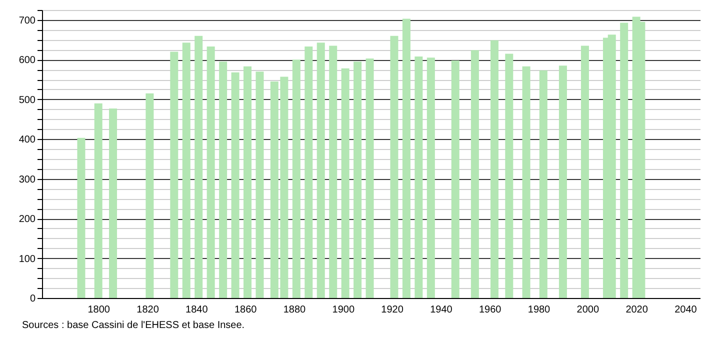 The height and width of the screenshot is (340, 710). What do you see at coordinates (27, 140) in the screenshot?
I see `y-tick-label: 400` at bounding box center [27, 140].